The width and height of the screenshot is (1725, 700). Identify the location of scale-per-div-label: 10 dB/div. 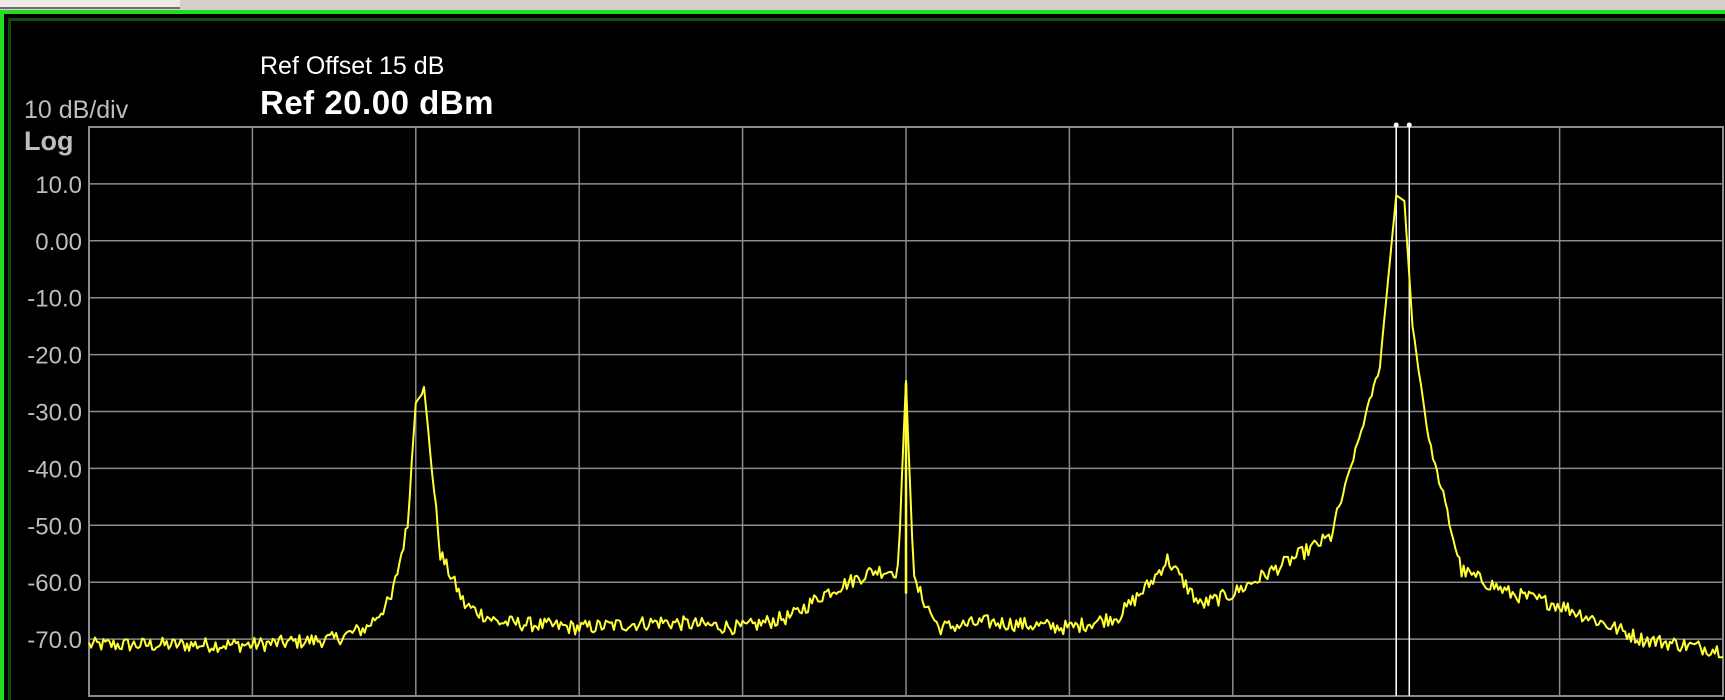
(76, 110).